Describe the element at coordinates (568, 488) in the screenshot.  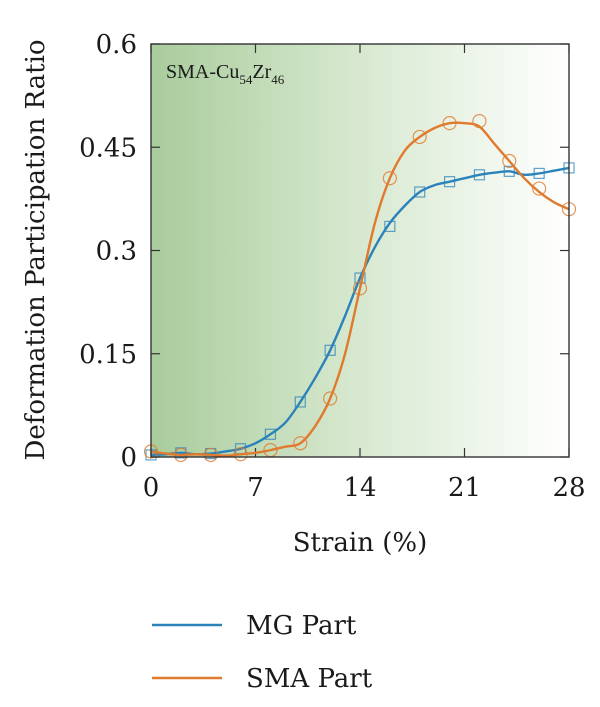
I see `x-tick-label: 28` at that location.